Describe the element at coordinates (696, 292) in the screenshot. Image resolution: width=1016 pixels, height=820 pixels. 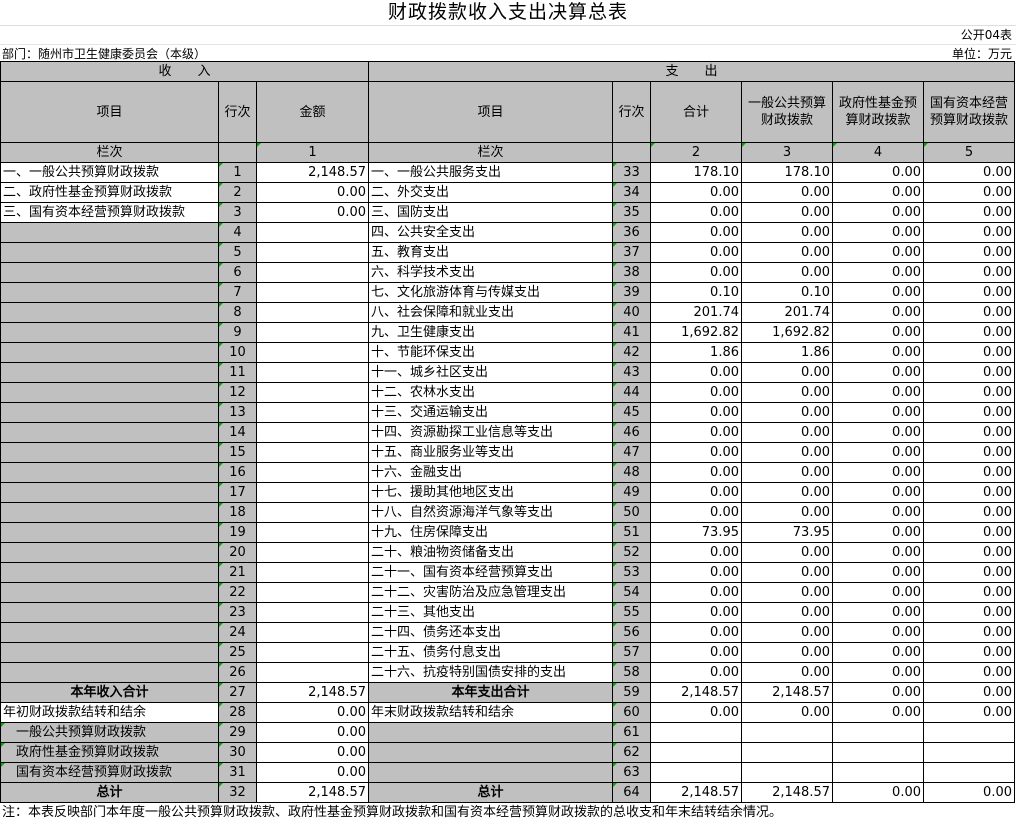
I see `expense-total: 0.10` at that location.